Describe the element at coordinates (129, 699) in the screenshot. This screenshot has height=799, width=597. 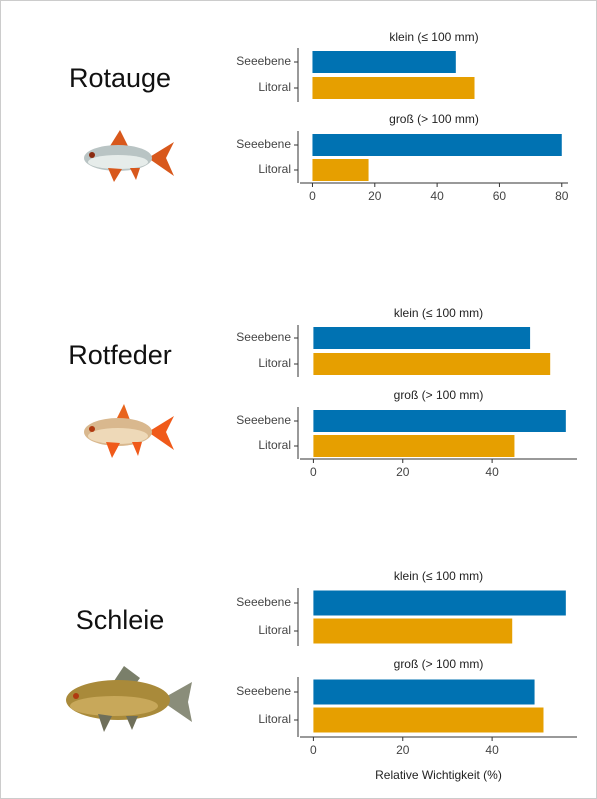
I see `fish-schleie` at that location.